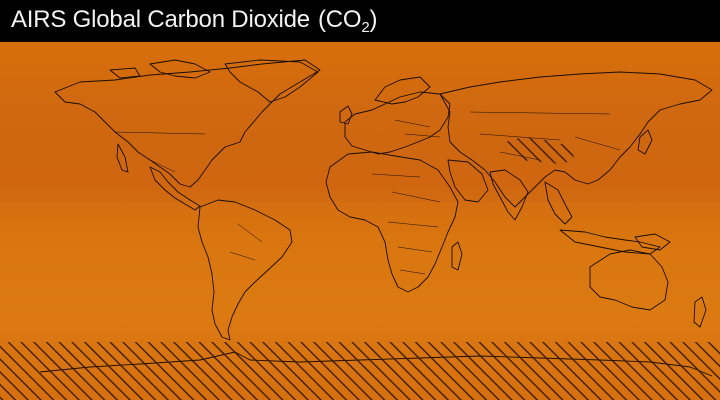 This screenshot has height=400, width=720. What do you see at coordinates (122, 158) in the screenshot?
I see `baja-region` at bounding box center [122, 158].